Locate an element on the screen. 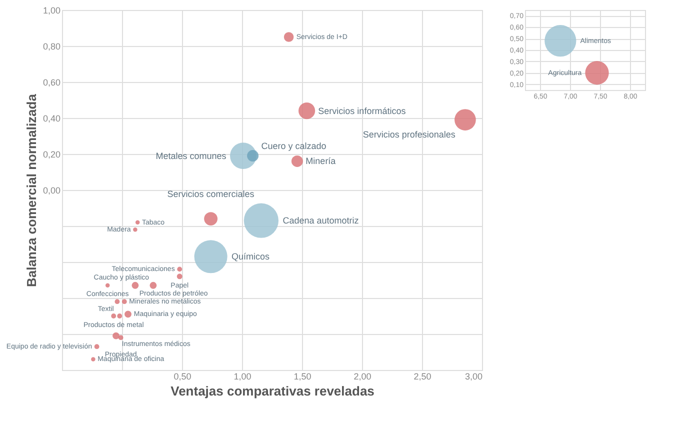 Image resolution: width=684 pixels, height=443 pixels. y-tick-label: 0,80 is located at coordinates (51, 47).